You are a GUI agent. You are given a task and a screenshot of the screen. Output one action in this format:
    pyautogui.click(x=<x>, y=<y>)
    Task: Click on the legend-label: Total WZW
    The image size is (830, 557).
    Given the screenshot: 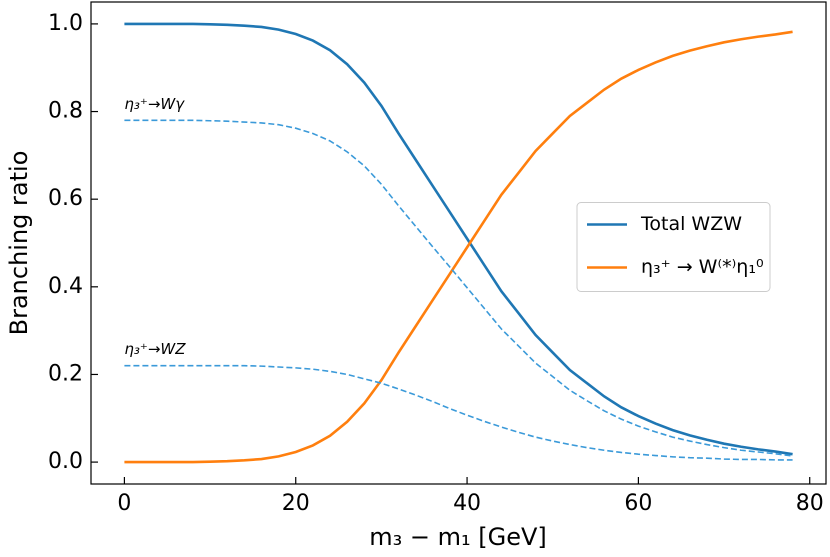 What is the action you would take?
    pyautogui.click(x=691, y=224)
    